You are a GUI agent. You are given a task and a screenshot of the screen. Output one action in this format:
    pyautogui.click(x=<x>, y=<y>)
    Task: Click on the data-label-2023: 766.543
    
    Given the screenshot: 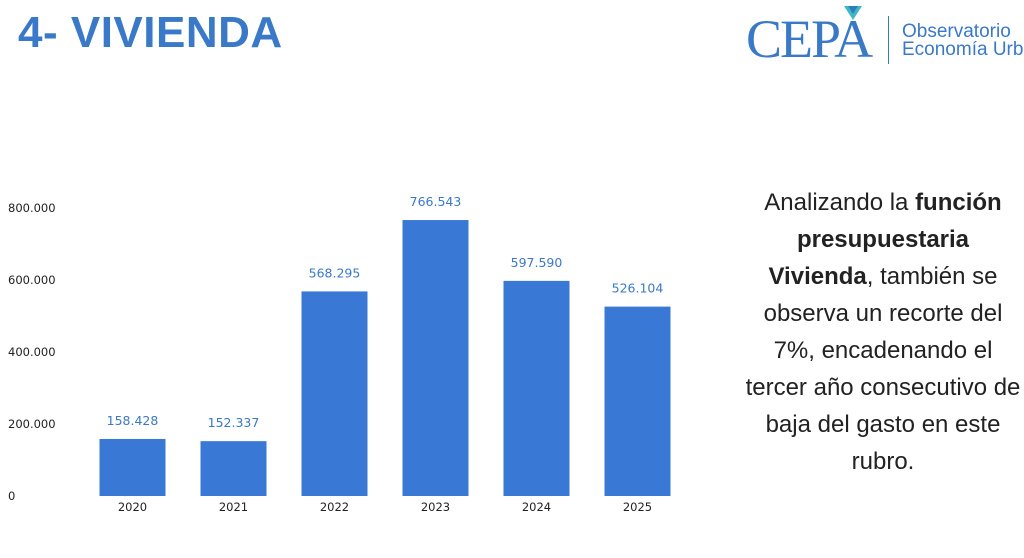 What is the action you would take?
    pyautogui.click(x=436, y=201)
    